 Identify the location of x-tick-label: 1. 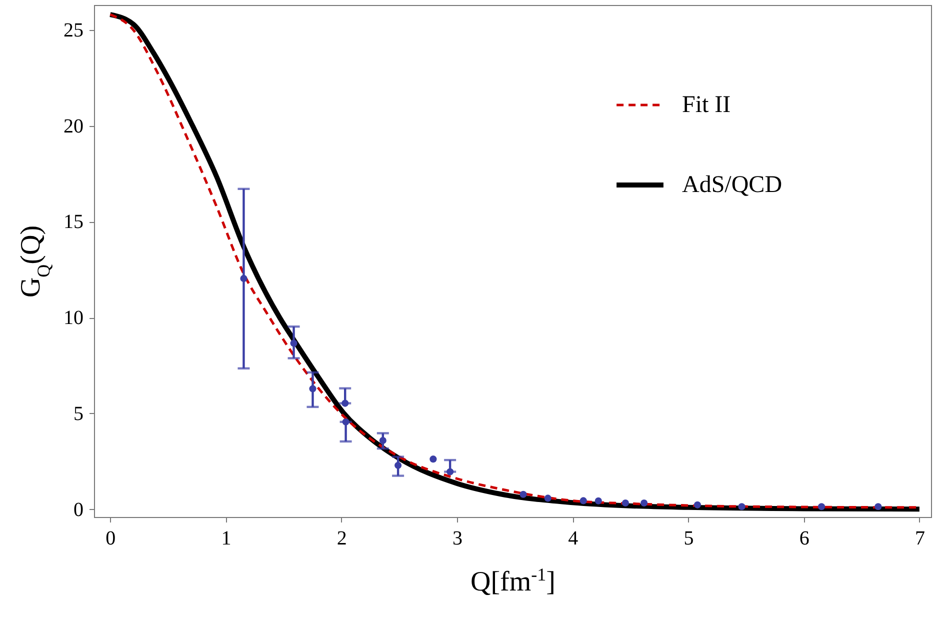
(226, 539).